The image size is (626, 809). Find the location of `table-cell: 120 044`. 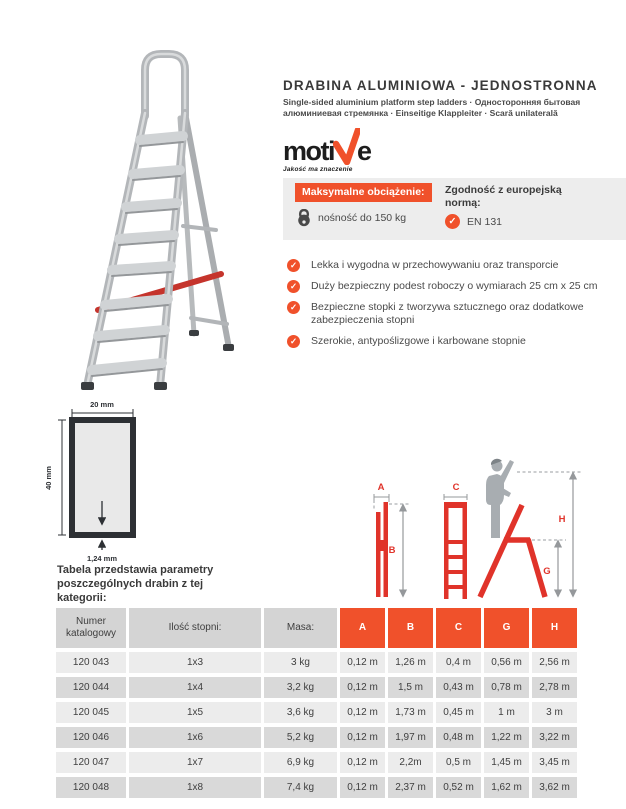

table-cell: 120 044 is located at coordinates (91, 687).